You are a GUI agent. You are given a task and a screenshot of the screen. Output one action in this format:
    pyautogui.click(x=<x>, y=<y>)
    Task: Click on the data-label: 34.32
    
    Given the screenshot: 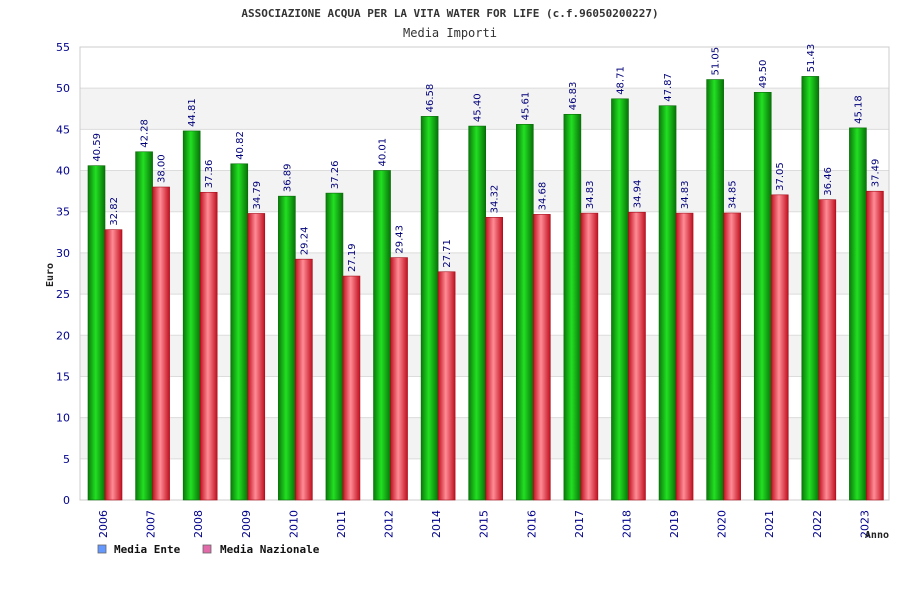 What is the action you would take?
    pyautogui.click(x=495, y=199)
    